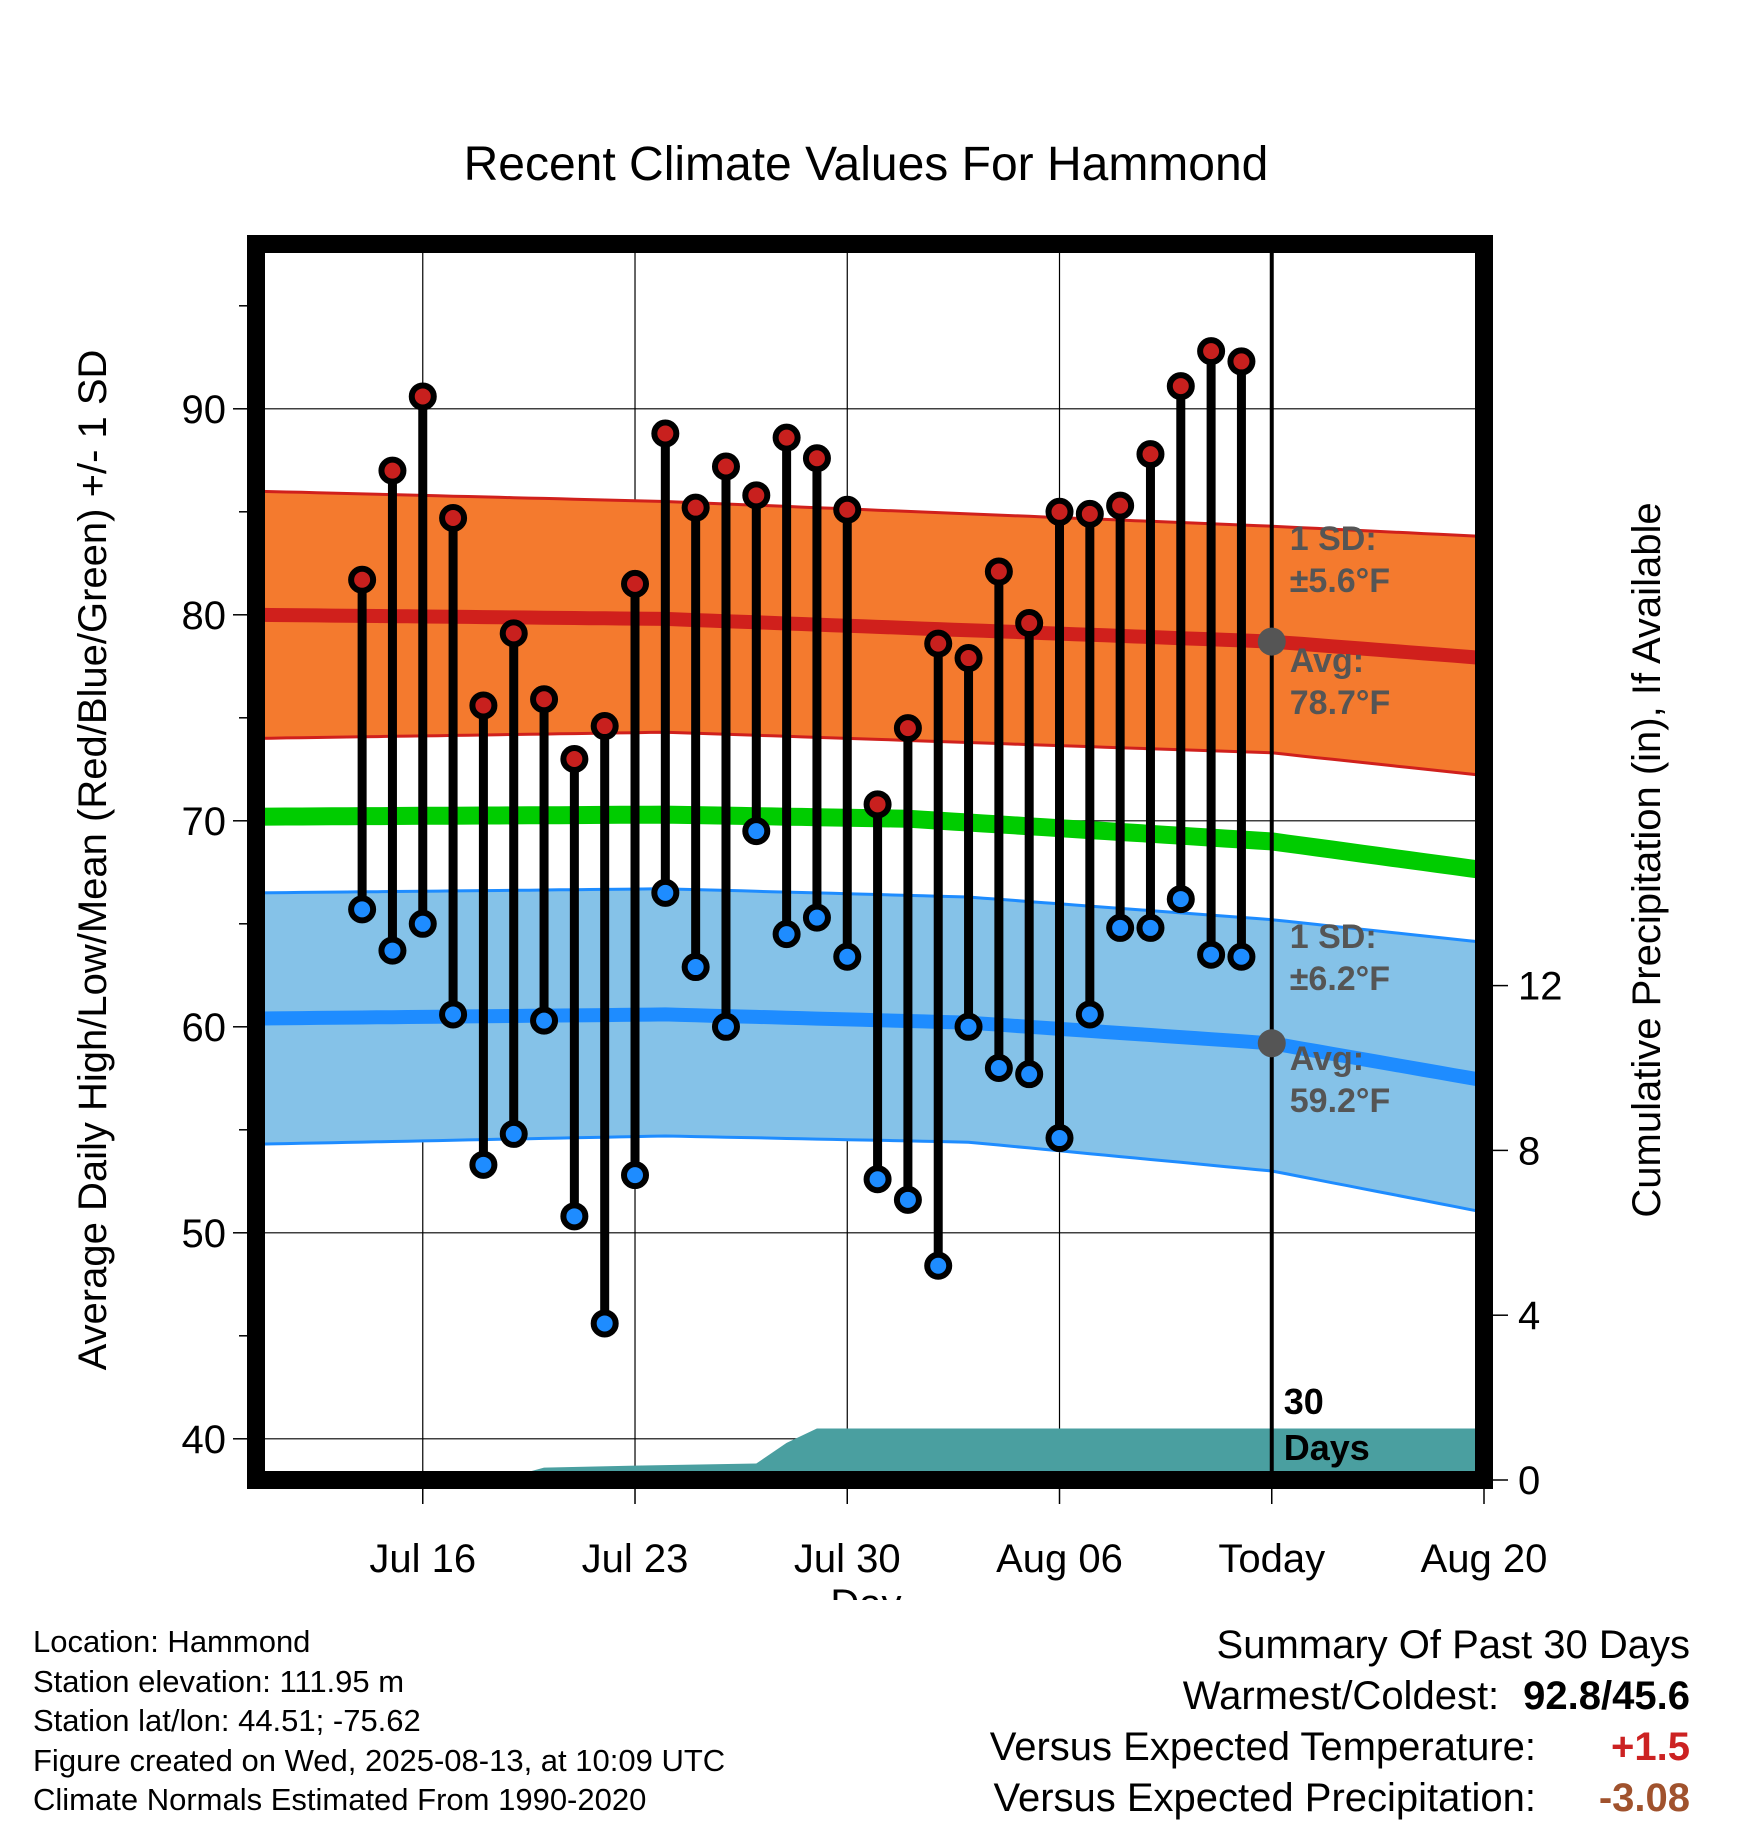 The image size is (1748, 1828). I want to click on y-tick-label: 60, so click(204, 1028).